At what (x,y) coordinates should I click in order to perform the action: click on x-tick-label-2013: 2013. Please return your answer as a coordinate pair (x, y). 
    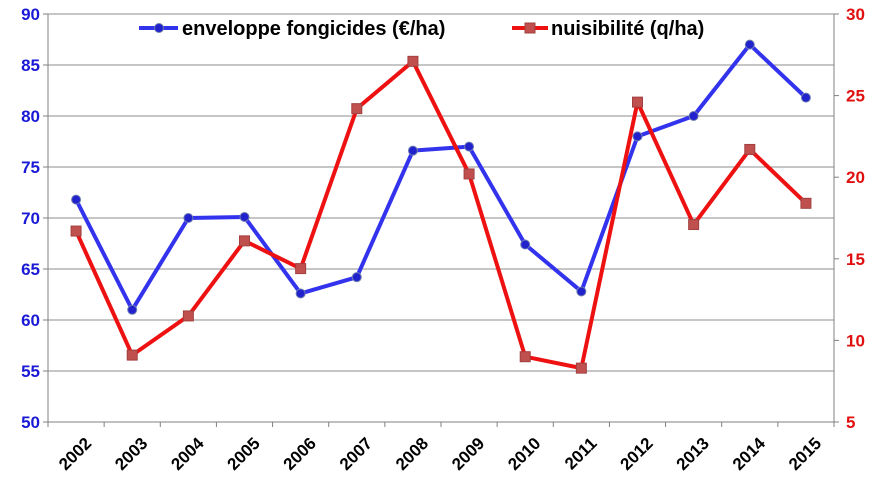
    Looking at the image, I should click on (693, 454).